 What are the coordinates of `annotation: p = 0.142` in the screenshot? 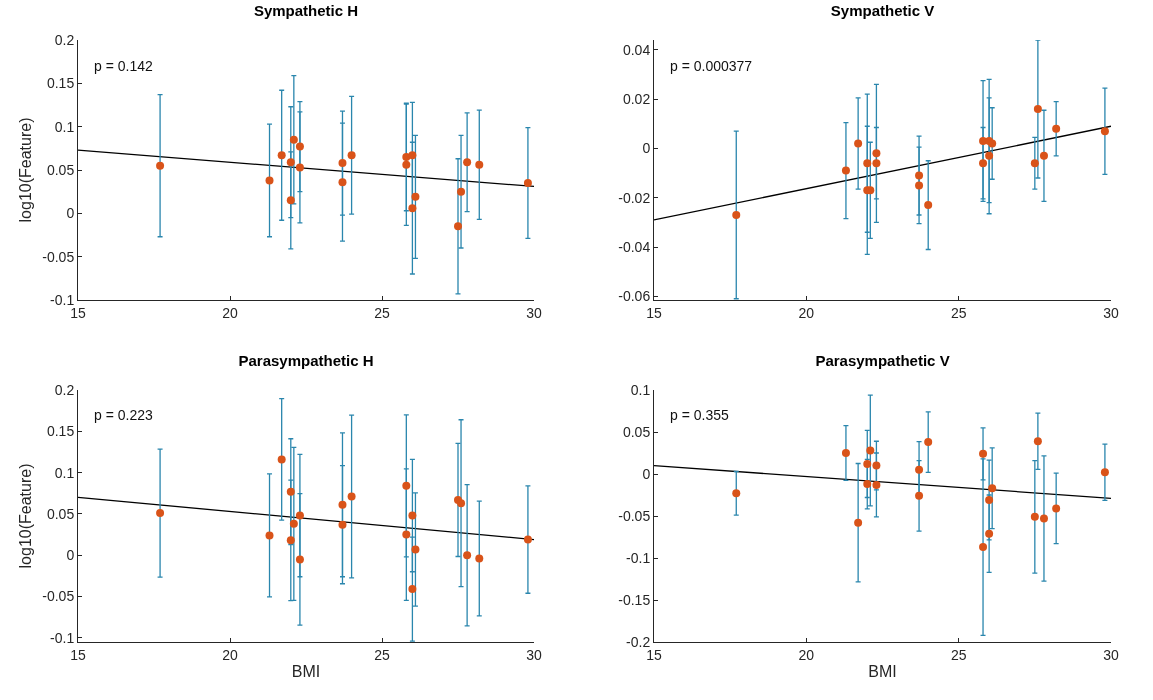 It's located at (123, 66).